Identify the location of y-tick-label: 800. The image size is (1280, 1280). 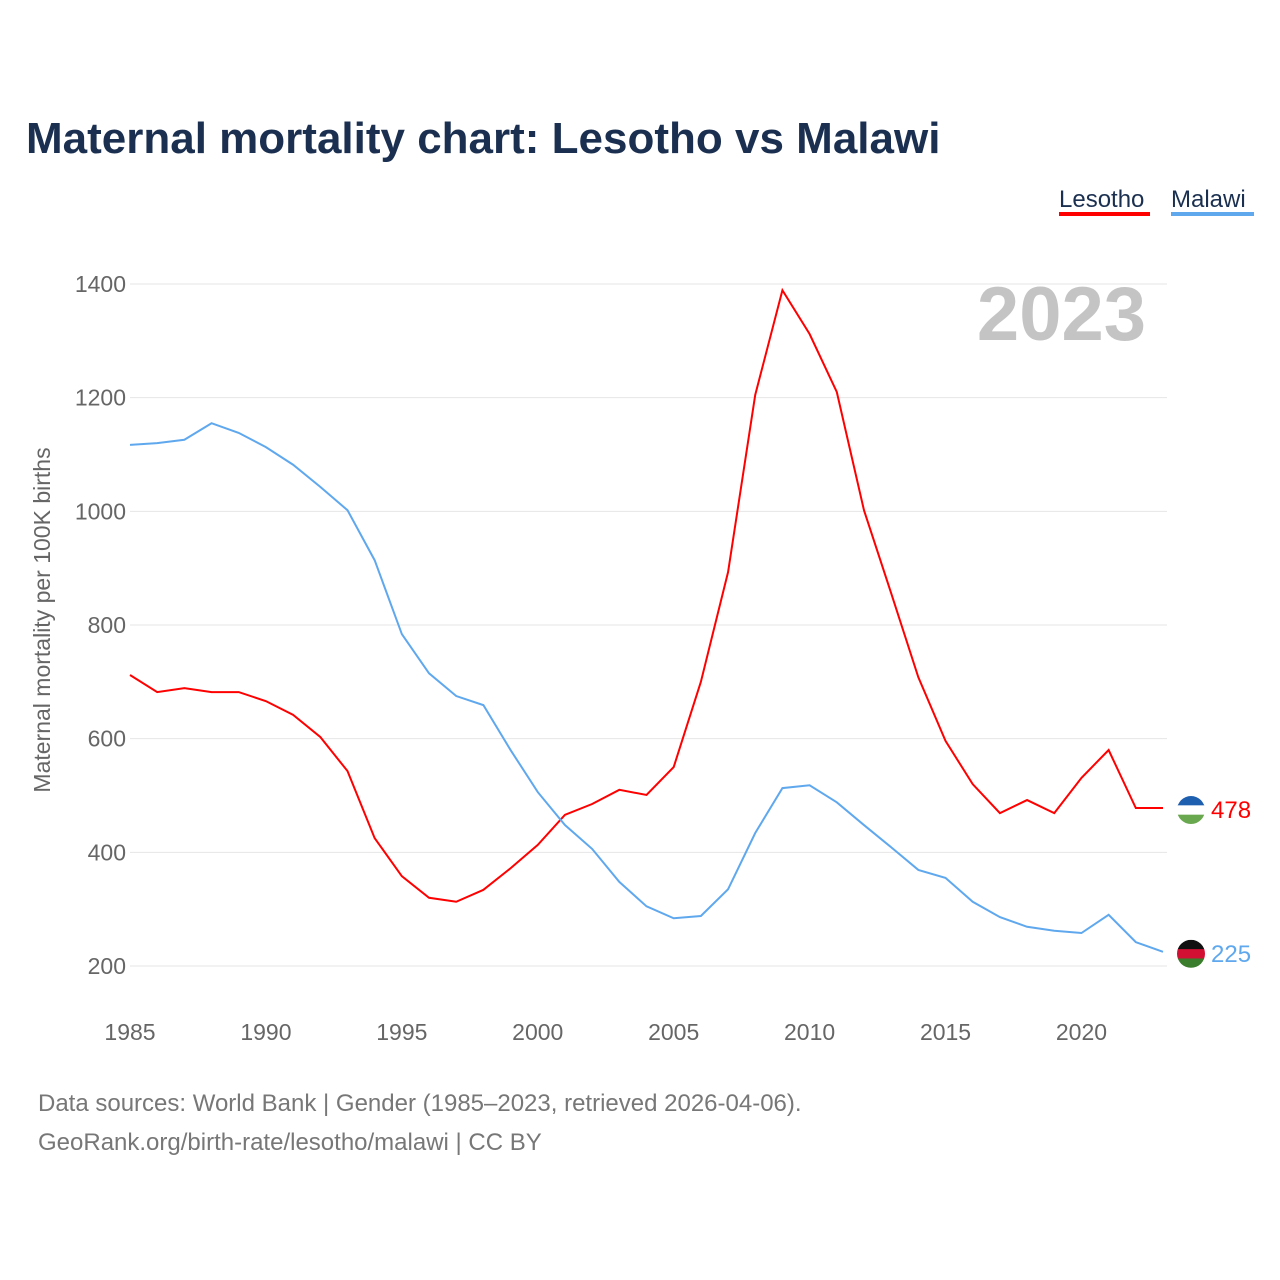
(107, 625).